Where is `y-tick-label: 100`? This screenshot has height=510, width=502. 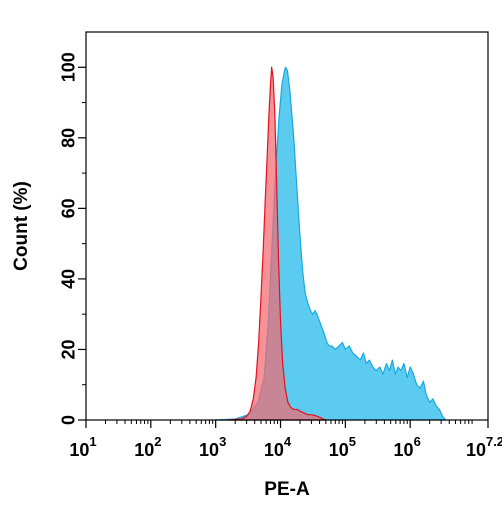
y-tick-label: 100 is located at coordinates (68, 67).